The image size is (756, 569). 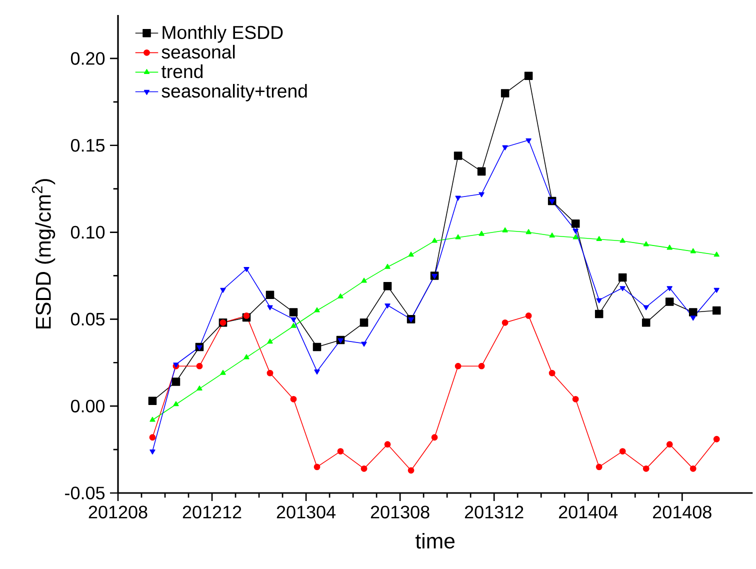 I want to click on legend-label: seasonality+trend, so click(x=234, y=93).